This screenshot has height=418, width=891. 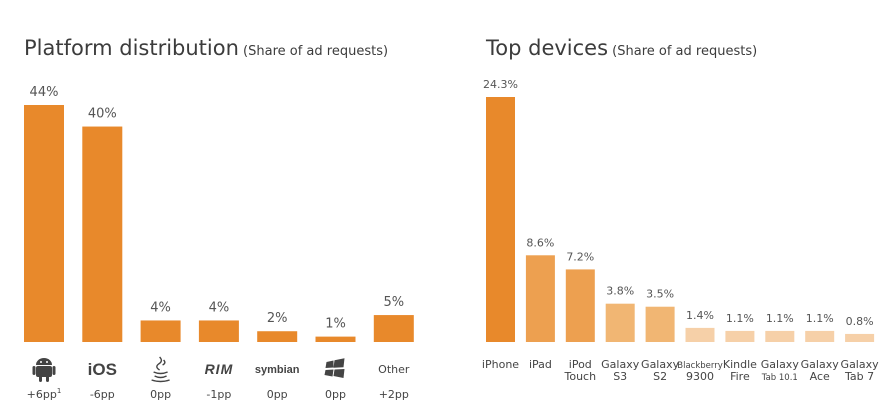 What do you see at coordinates (700, 315) in the screenshot?
I see `device-value-label: 1.4%` at bounding box center [700, 315].